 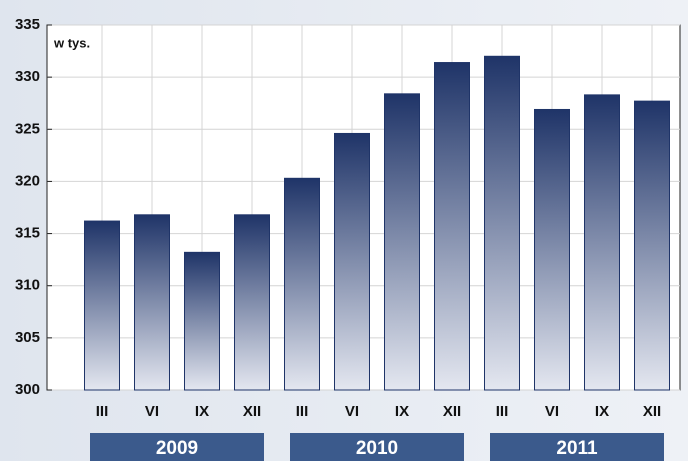 I want to click on y-tick-label: 315, so click(x=27, y=233).